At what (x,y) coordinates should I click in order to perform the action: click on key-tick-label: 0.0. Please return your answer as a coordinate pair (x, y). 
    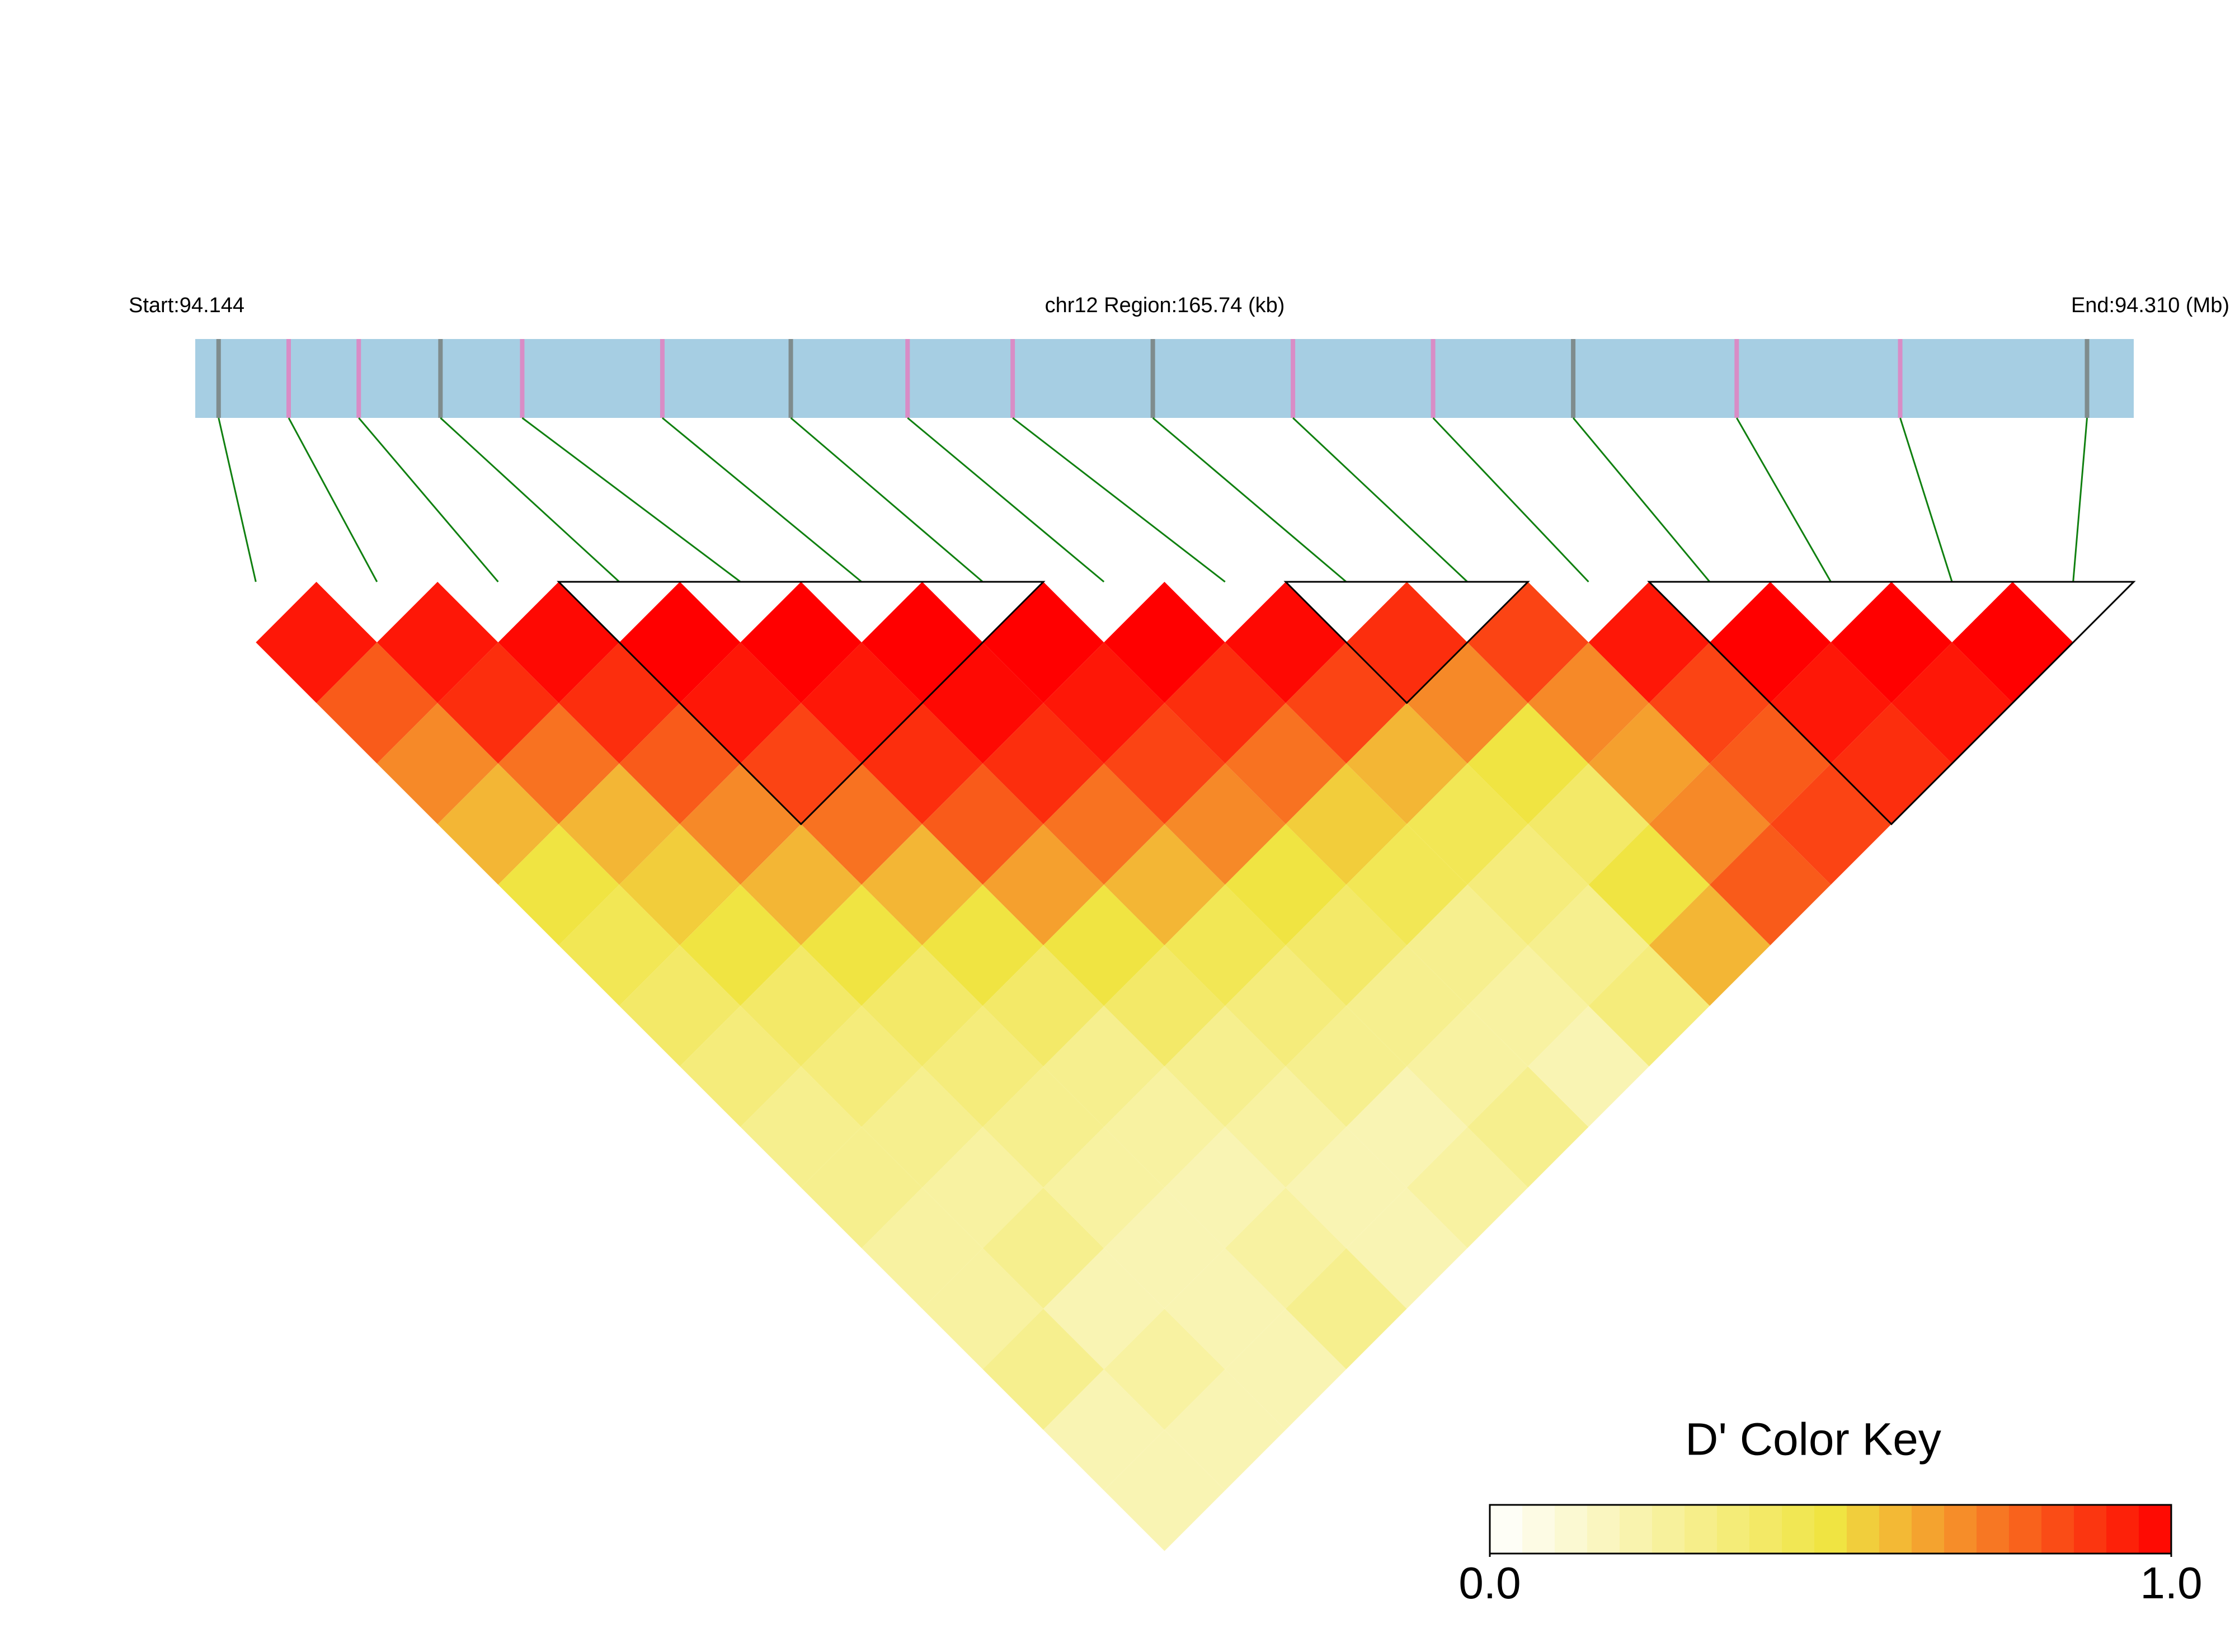
    Looking at the image, I should click on (1489, 1583).